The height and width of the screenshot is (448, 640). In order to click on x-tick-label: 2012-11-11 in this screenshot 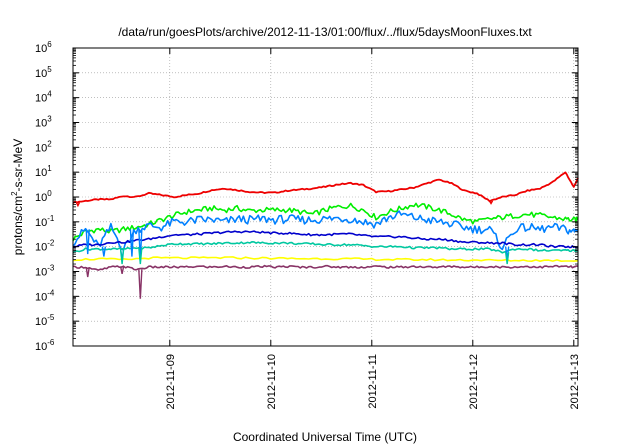, I will do `click(373, 381)`.